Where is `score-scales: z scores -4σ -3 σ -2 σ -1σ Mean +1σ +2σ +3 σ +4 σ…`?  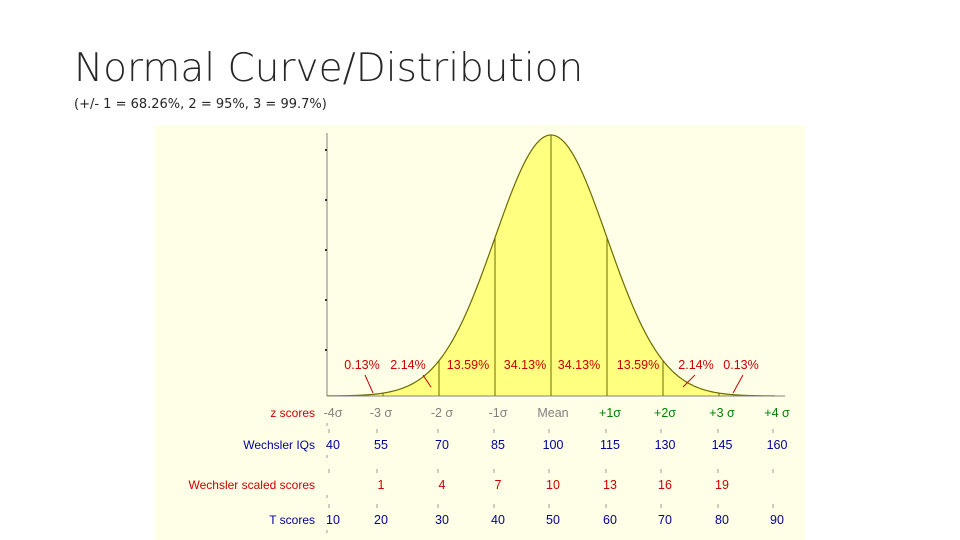 score-scales: z scores -4σ -3 σ -2 σ -1σ Mean +1σ +2σ +3 σ +4 σ… is located at coordinates (489, 469).